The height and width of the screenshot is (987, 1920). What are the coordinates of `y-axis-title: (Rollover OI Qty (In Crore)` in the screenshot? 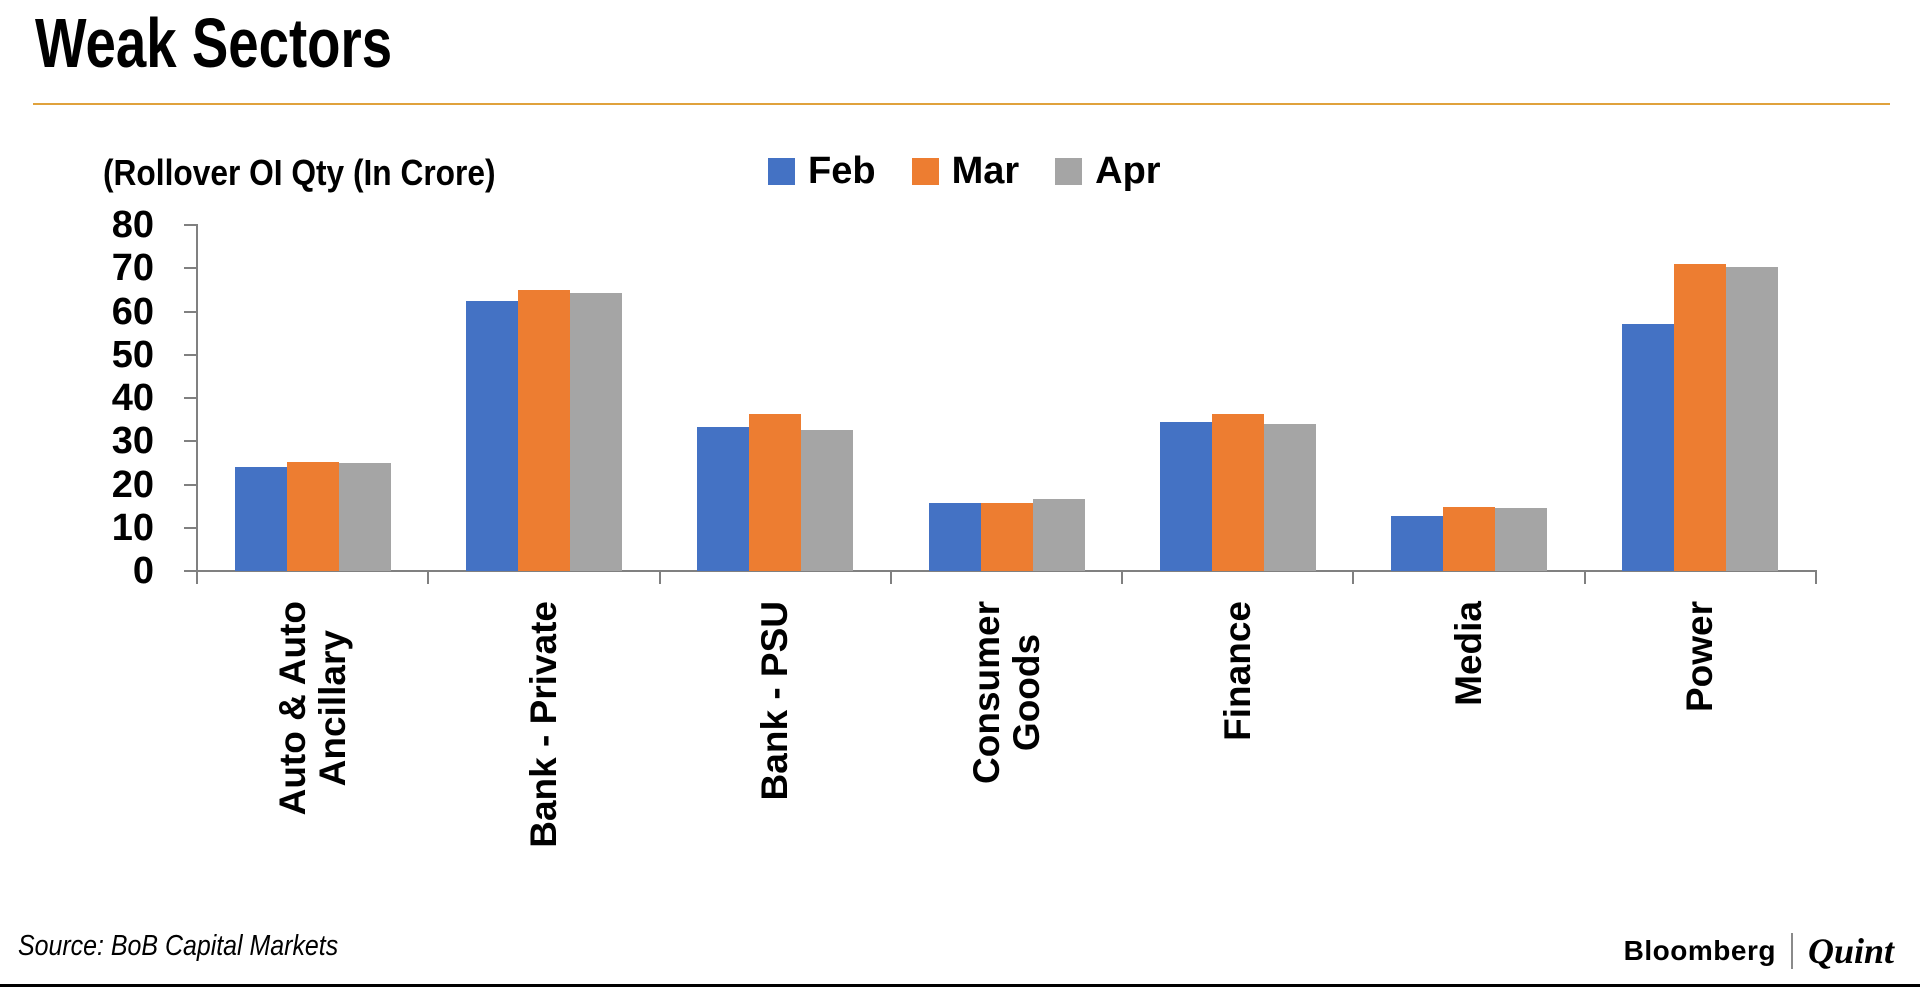 It's located at (299, 172).